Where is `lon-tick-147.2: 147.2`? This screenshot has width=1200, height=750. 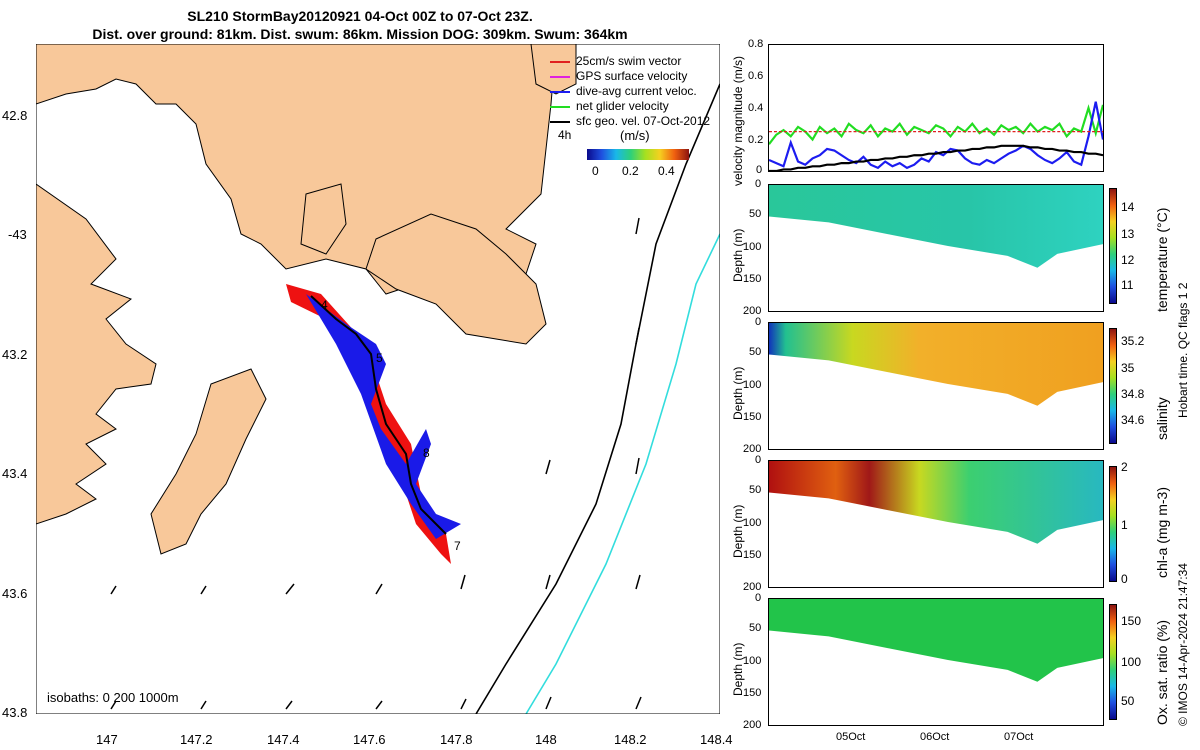 lon-tick-147.2: 147.2 is located at coordinates (196, 739).